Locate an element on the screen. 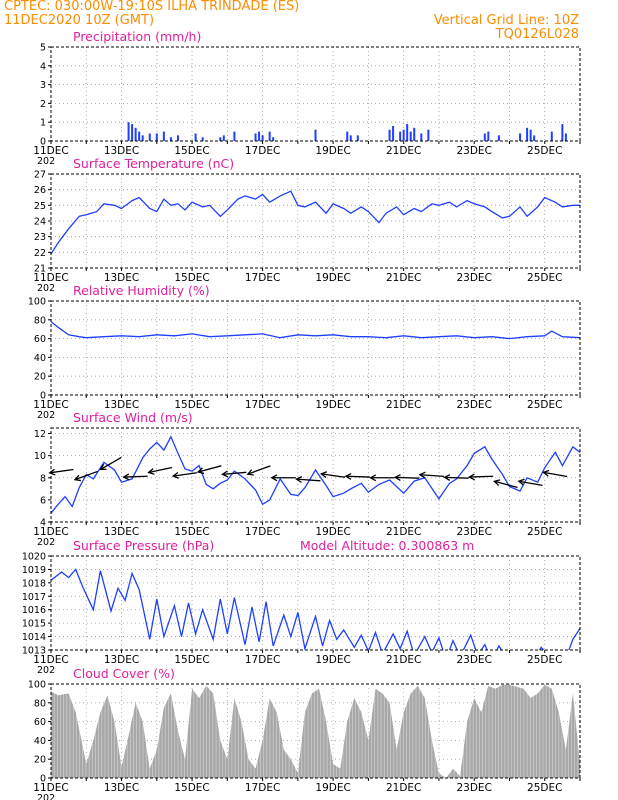 The height and width of the screenshot is (800, 618). pres-xtick-label: 11DEC is located at coordinates (50, 660).